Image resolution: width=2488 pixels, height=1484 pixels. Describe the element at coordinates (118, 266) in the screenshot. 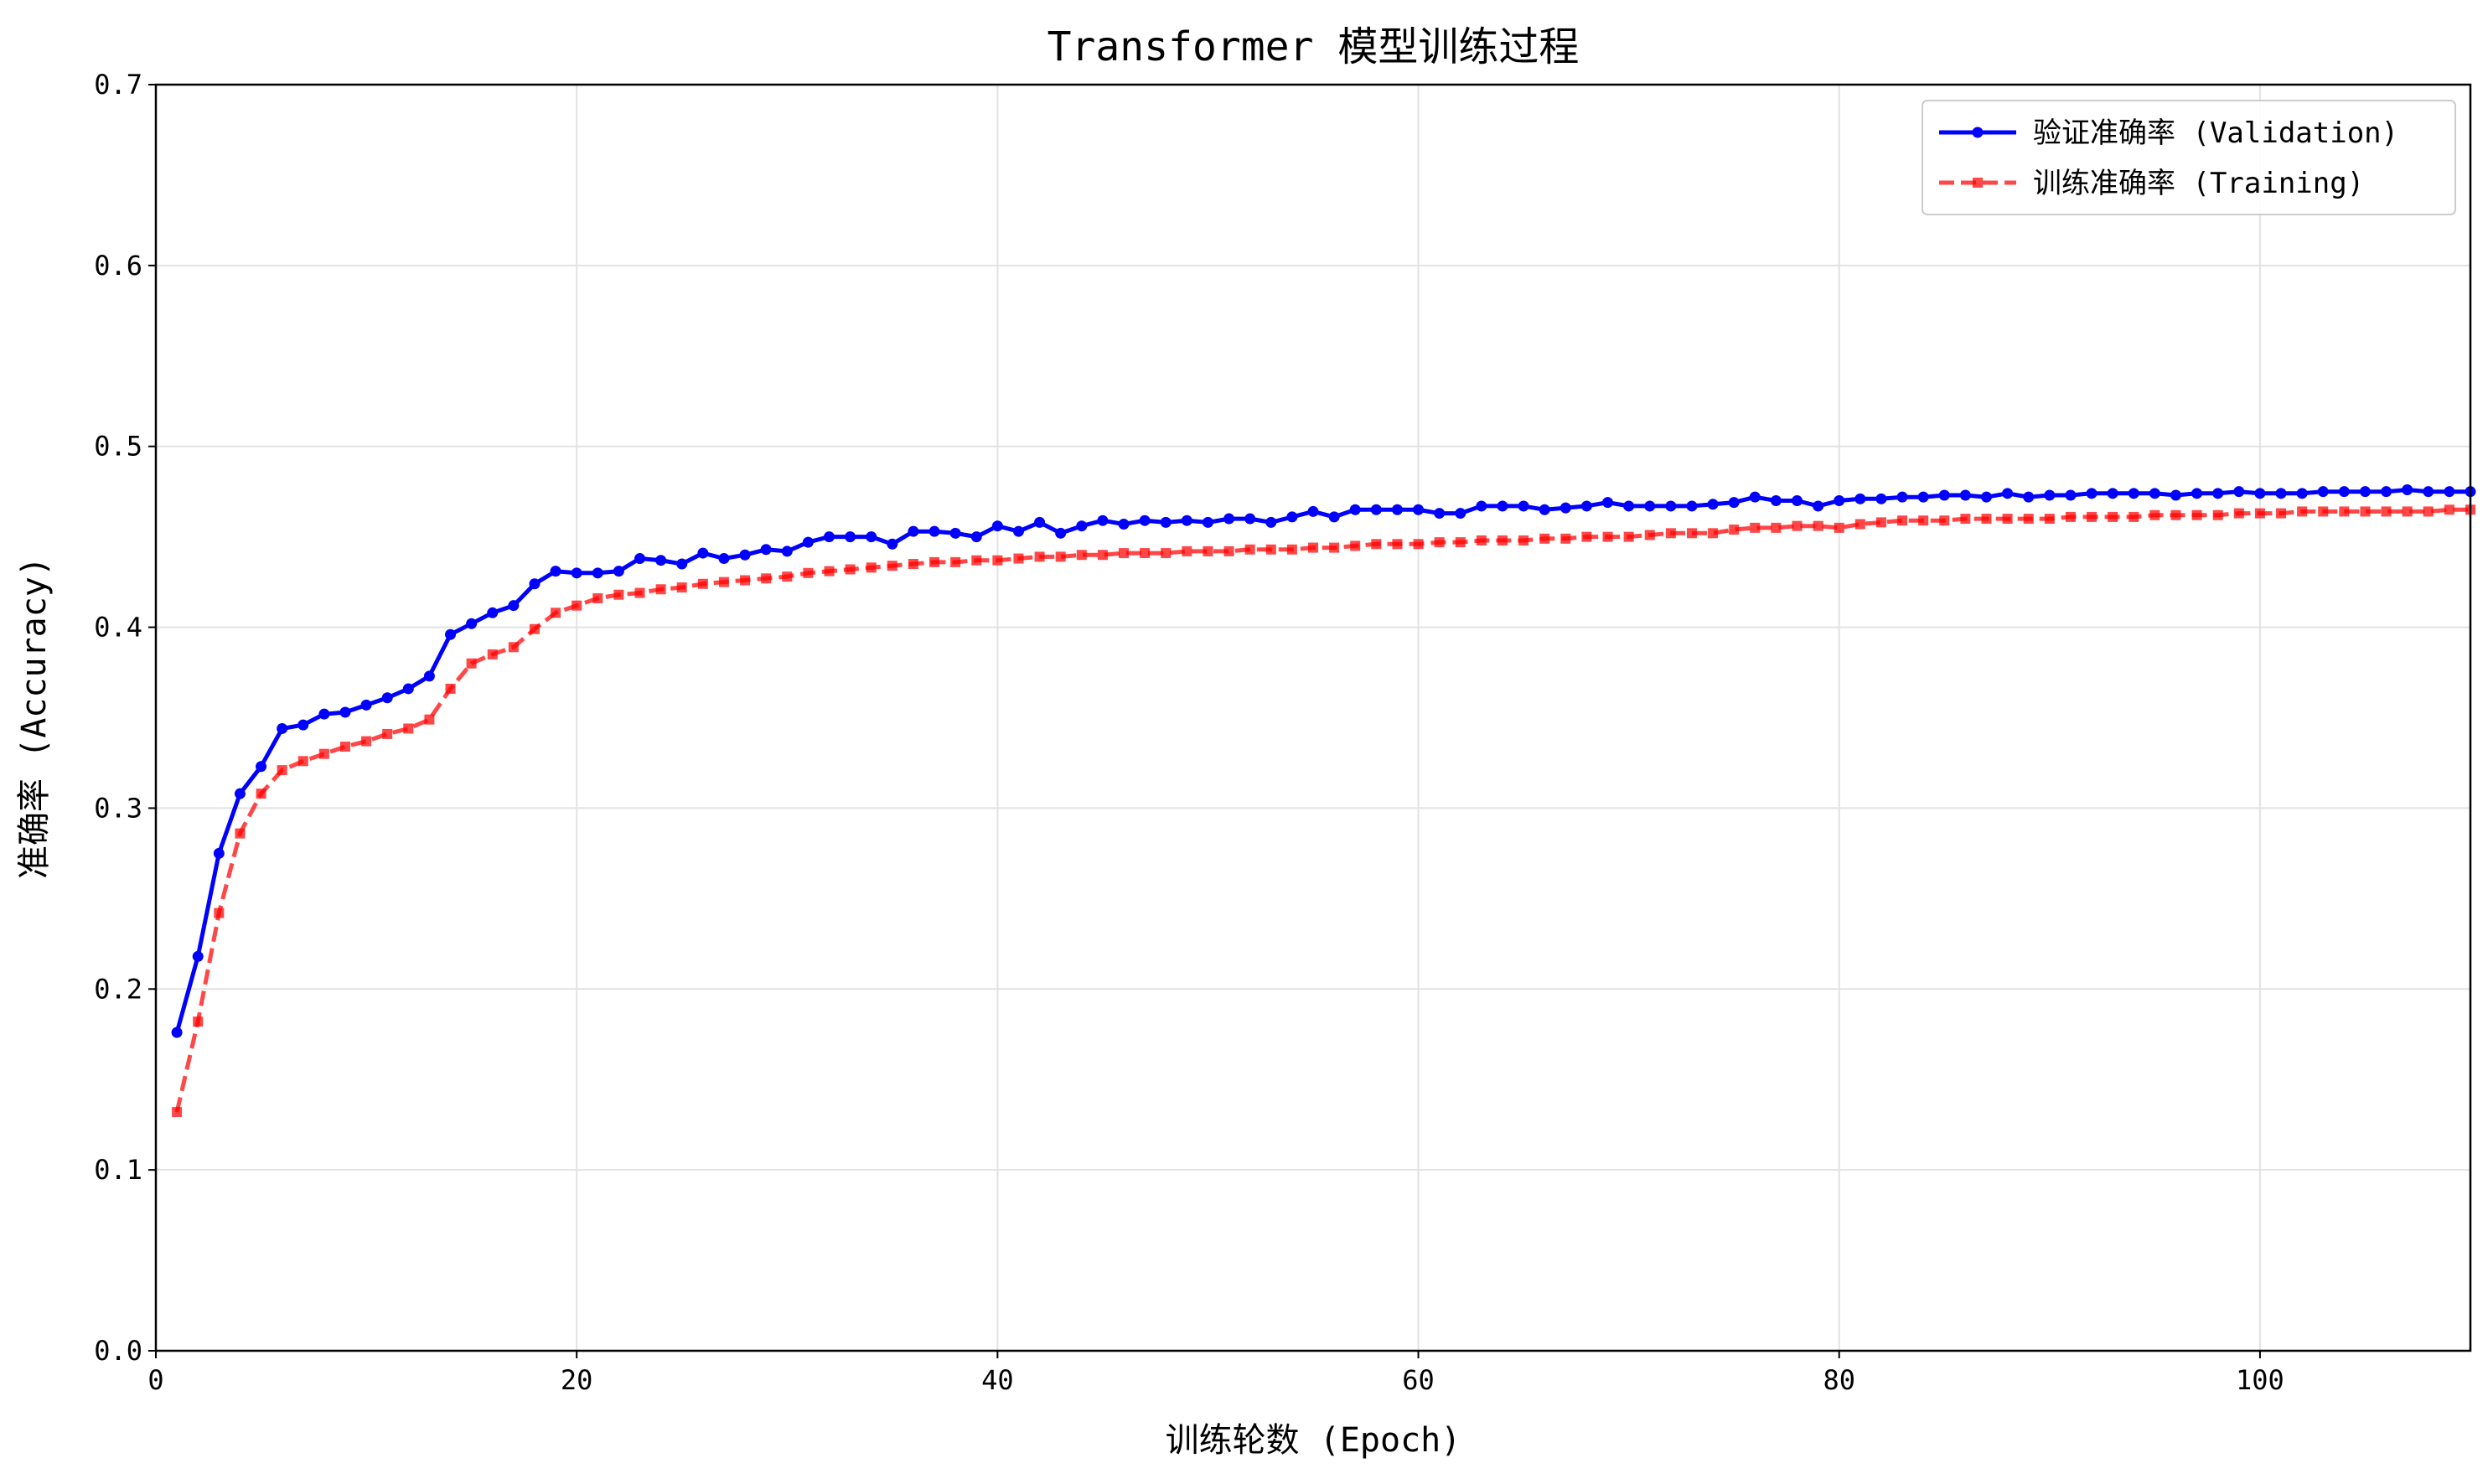

I see `y-tick-label: 0.6` at that location.